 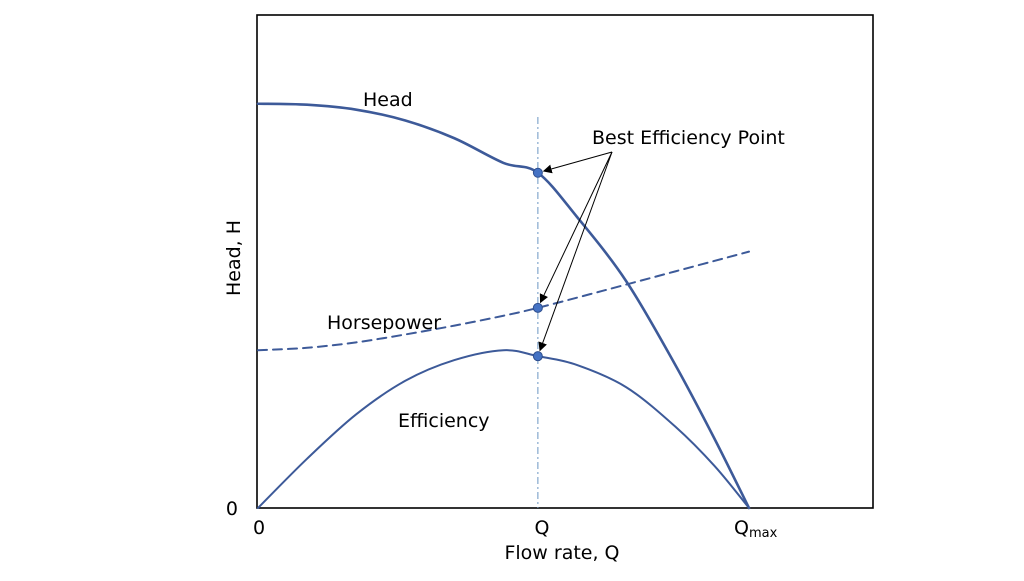 What do you see at coordinates (503, 301) in the screenshot?
I see `series-horsepower-line` at bounding box center [503, 301].